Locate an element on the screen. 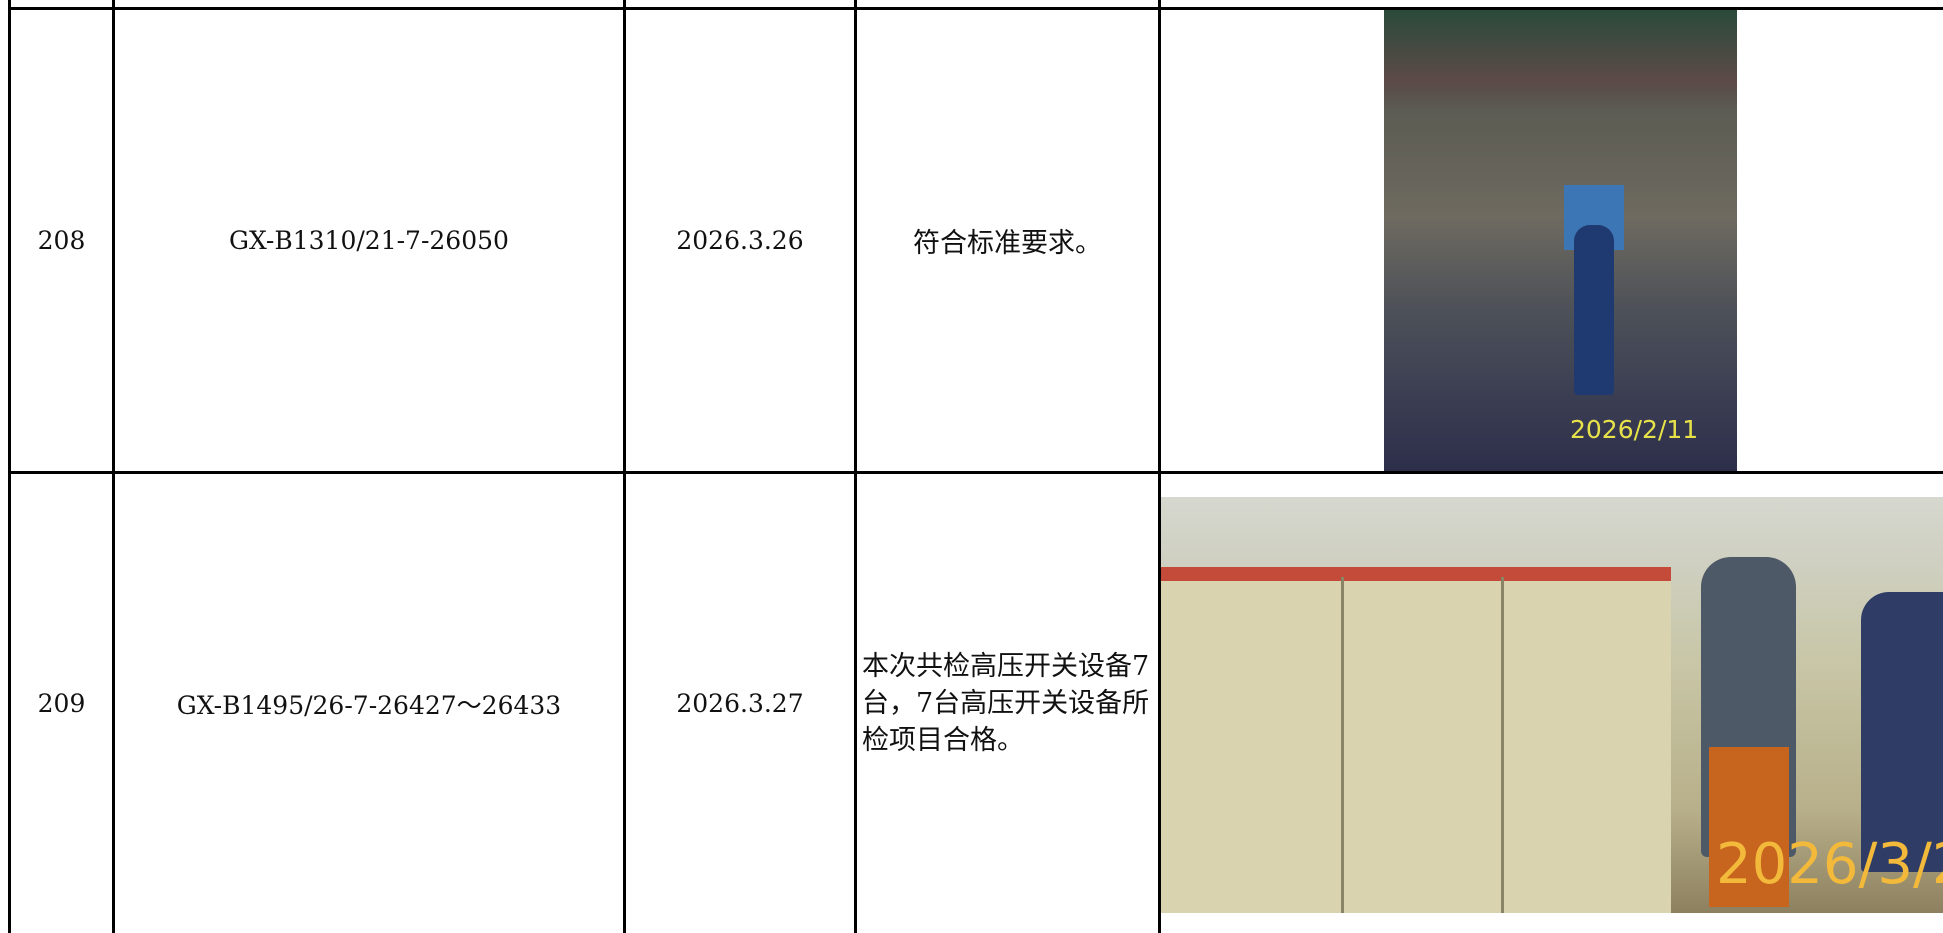 This screenshot has width=1943, height=933. photo-stamp: 2026/3/2 is located at coordinates (1829, 864).